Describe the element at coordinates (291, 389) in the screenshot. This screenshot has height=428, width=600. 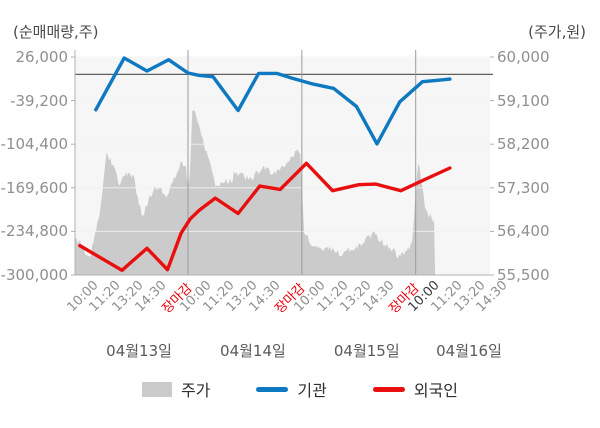
I see `legend-item-institutions: 기관` at that location.